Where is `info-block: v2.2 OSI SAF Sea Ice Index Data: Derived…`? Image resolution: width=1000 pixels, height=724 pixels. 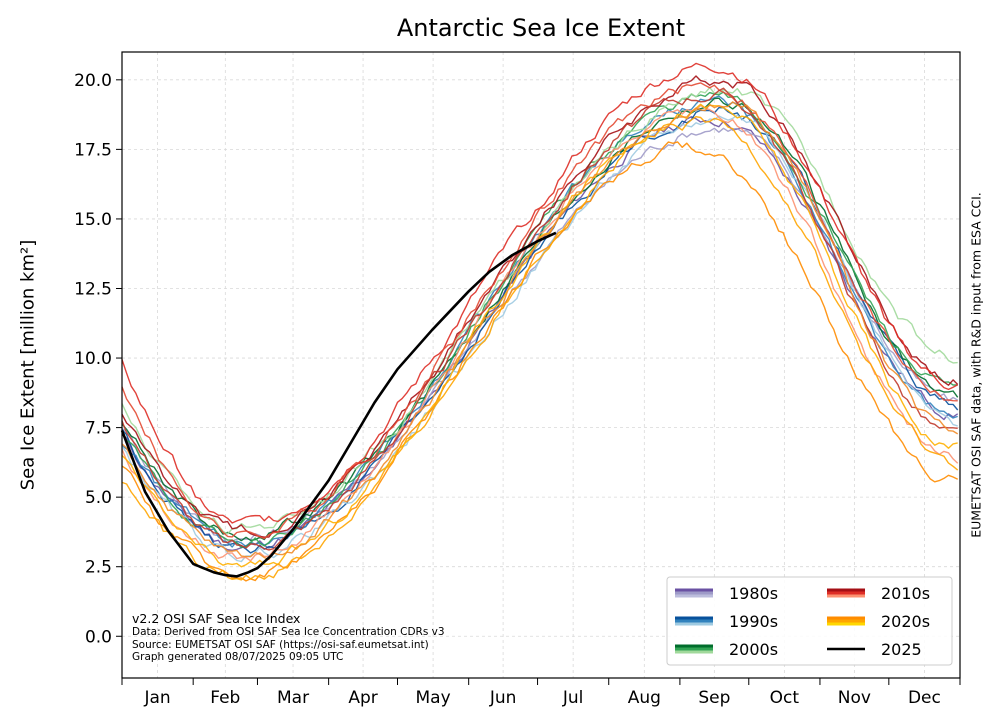
info-block: v2.2 OSI SAF Sea Ice Index Data: Derived… is located at coordinates (288, 637).